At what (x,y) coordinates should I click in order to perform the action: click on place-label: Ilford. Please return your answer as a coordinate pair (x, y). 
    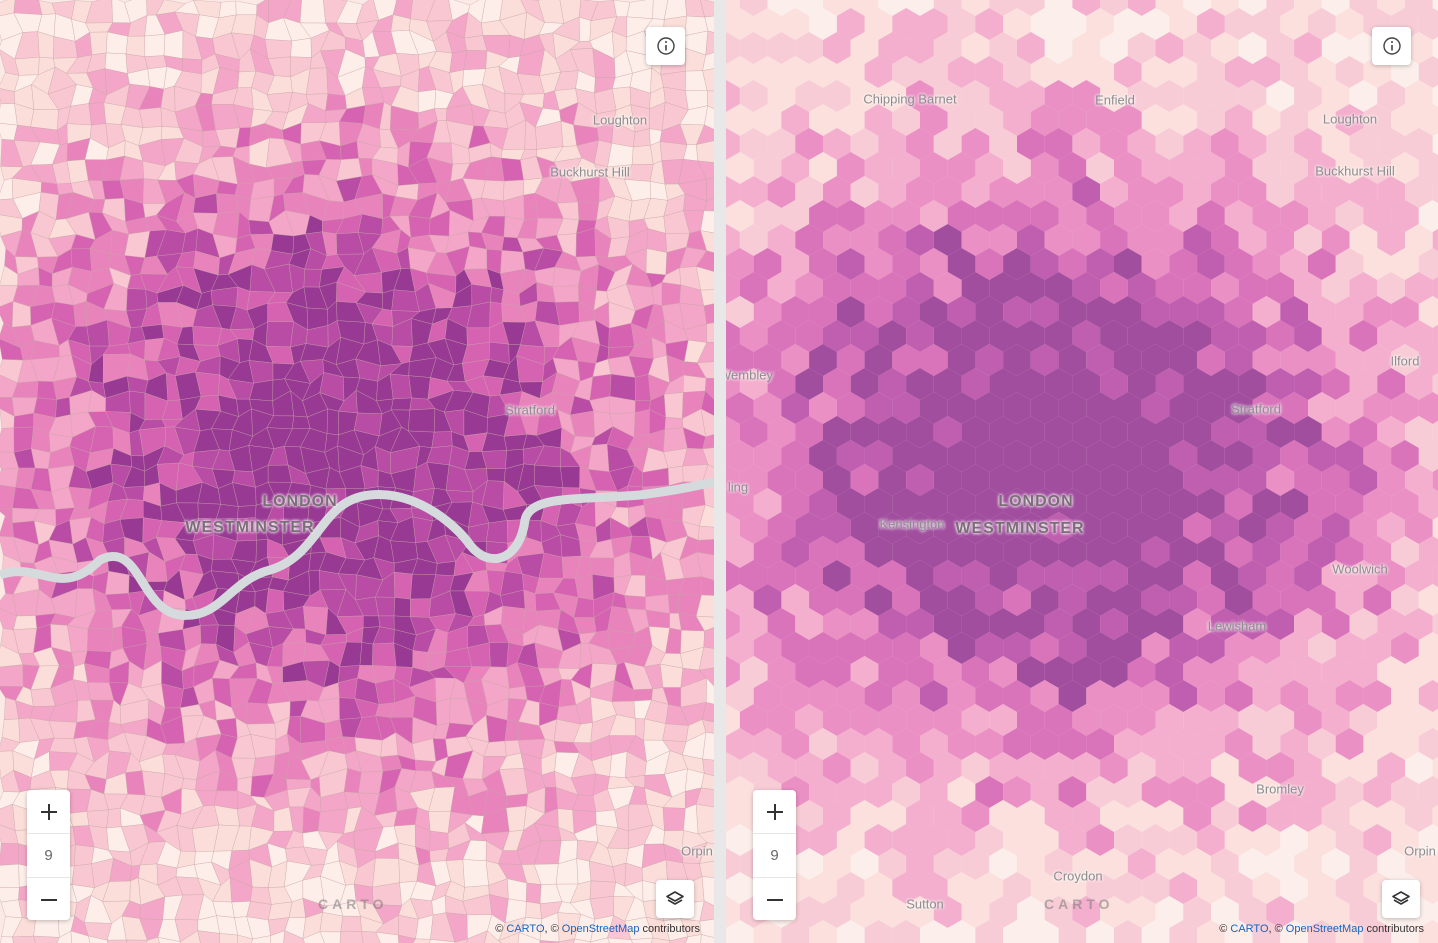
    Looking at the image, I should click on (1405, 361).